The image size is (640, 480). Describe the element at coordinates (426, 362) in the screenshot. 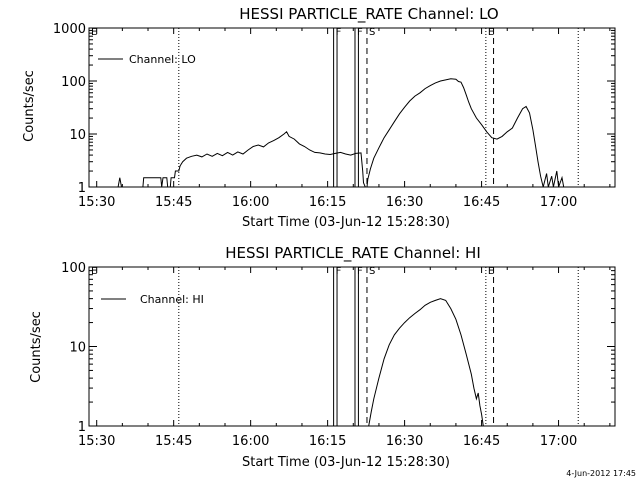

I see `hi-series-line` at that location.